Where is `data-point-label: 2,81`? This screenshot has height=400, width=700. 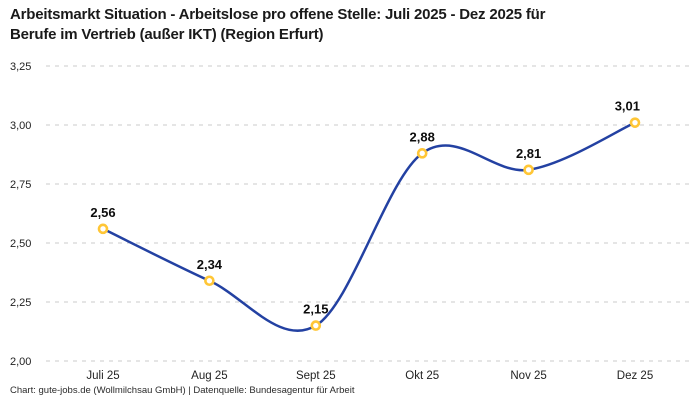 data-point-label: 2,81 is located at coordinates (528, 153).